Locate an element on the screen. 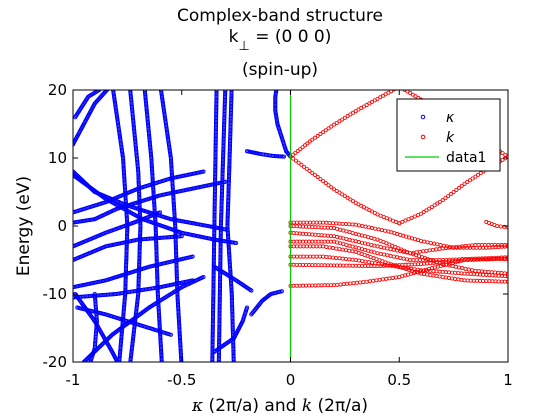  legend-label-2: data1 is located at coordinates (466, 158).